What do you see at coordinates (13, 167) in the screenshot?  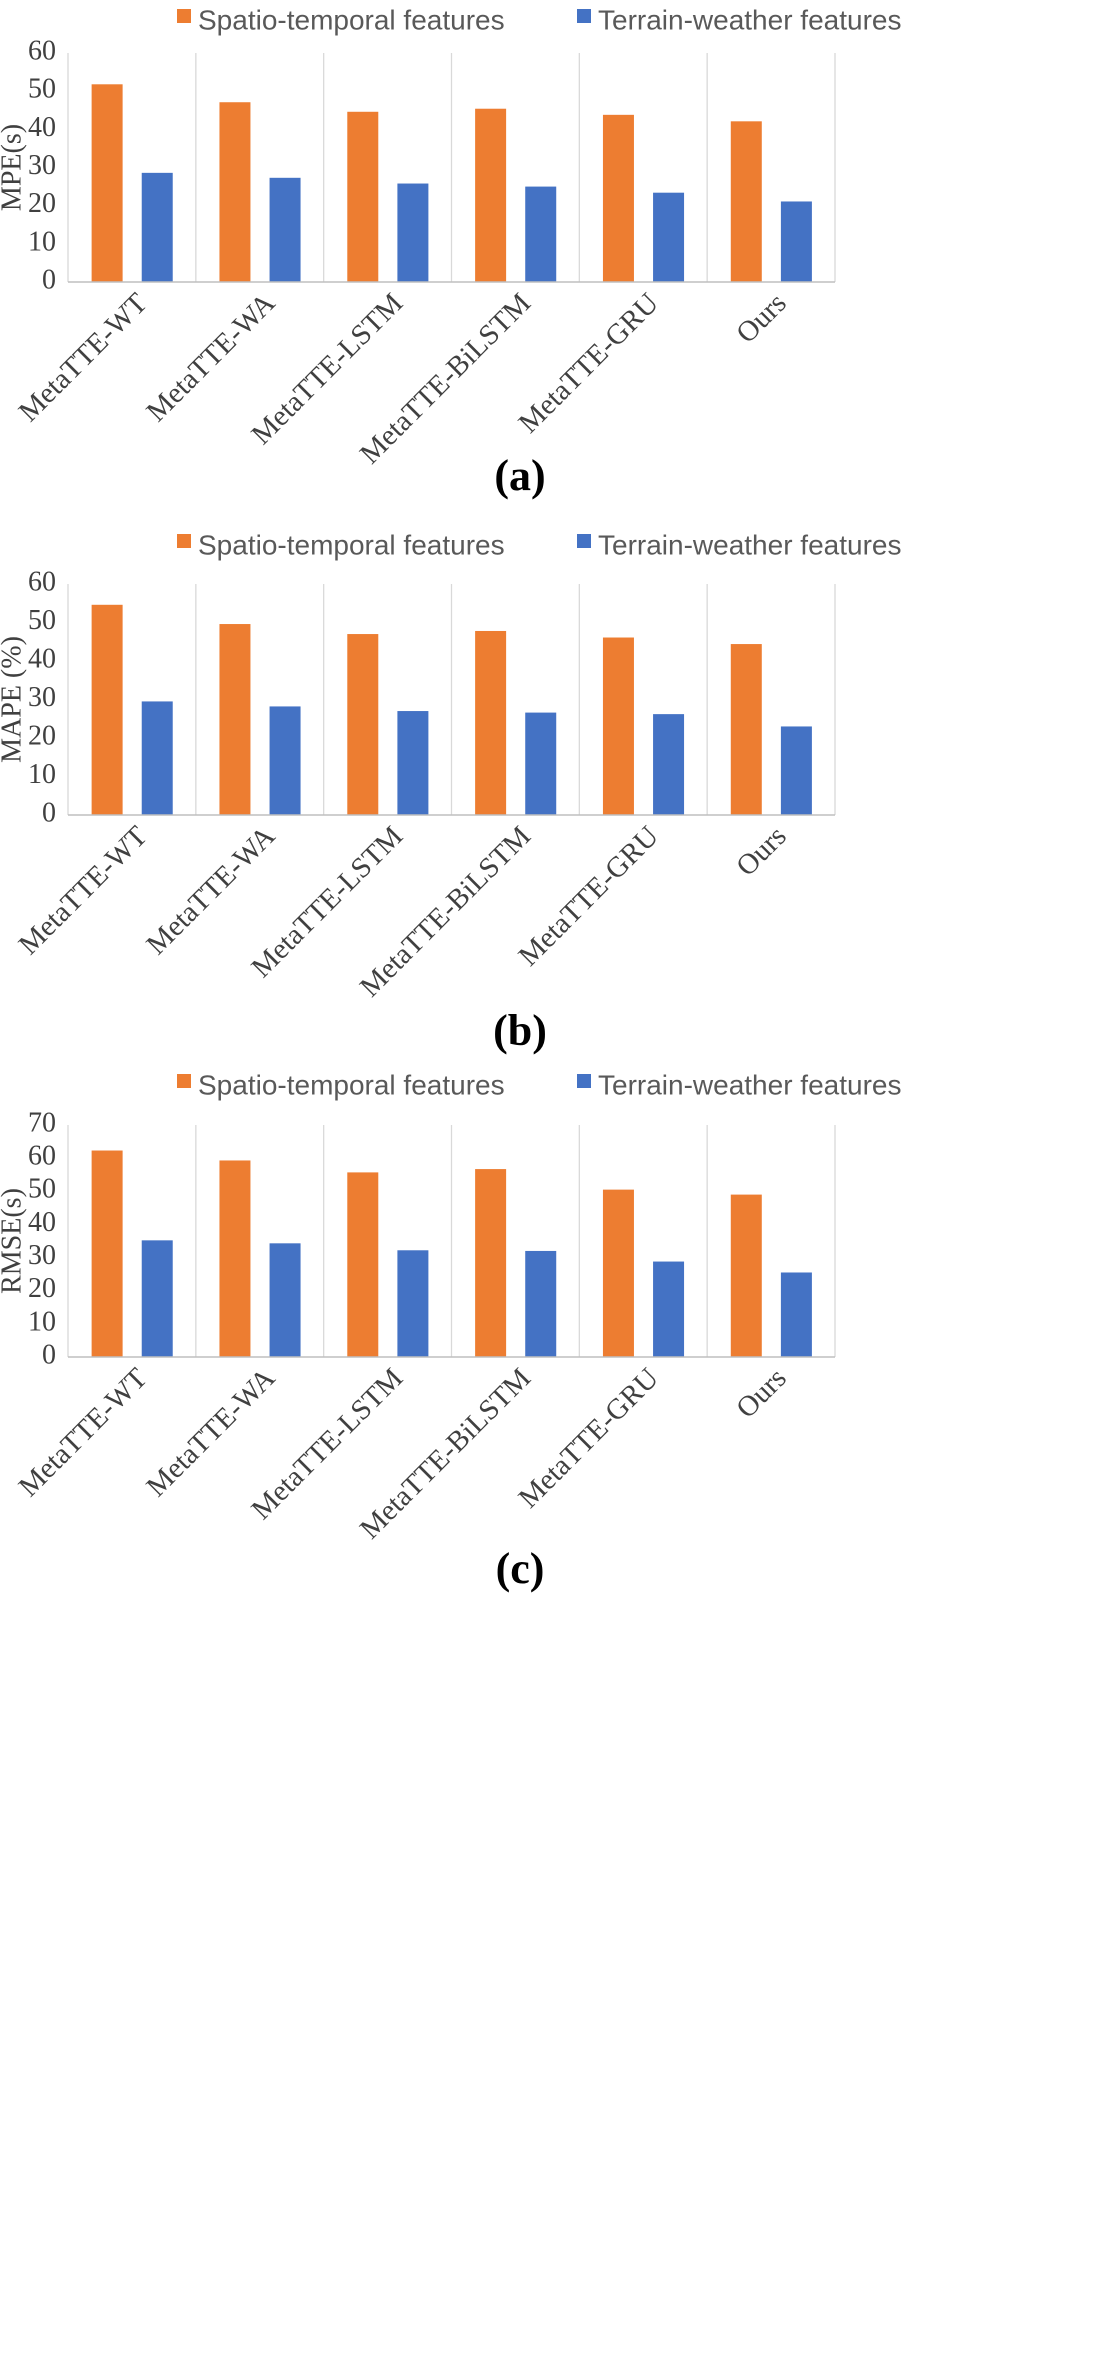 I see `y-axis-title: MPE(s)` at bounding box center [13, 167].